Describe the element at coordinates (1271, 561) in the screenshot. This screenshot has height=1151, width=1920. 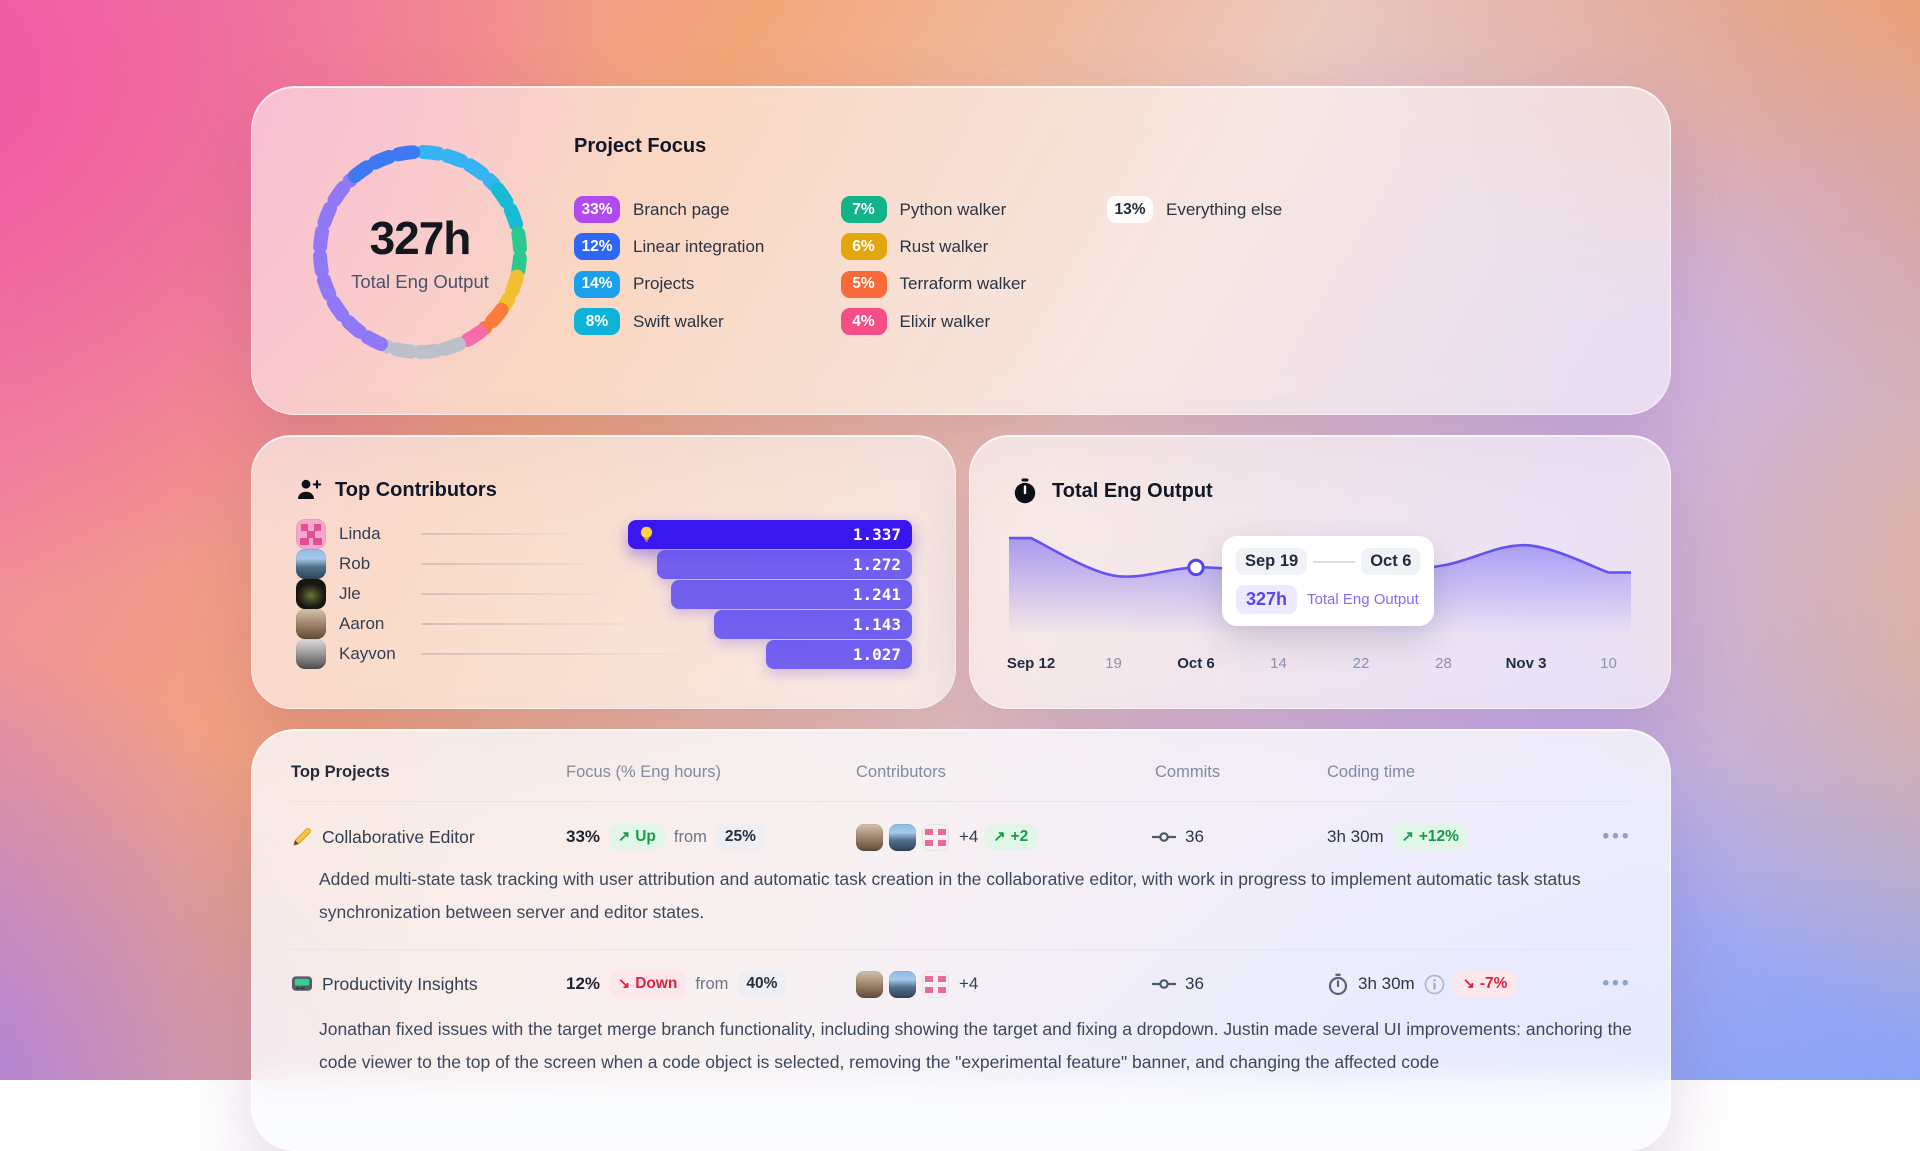
I see `tooltip-date-from: Sep 19` at that location.